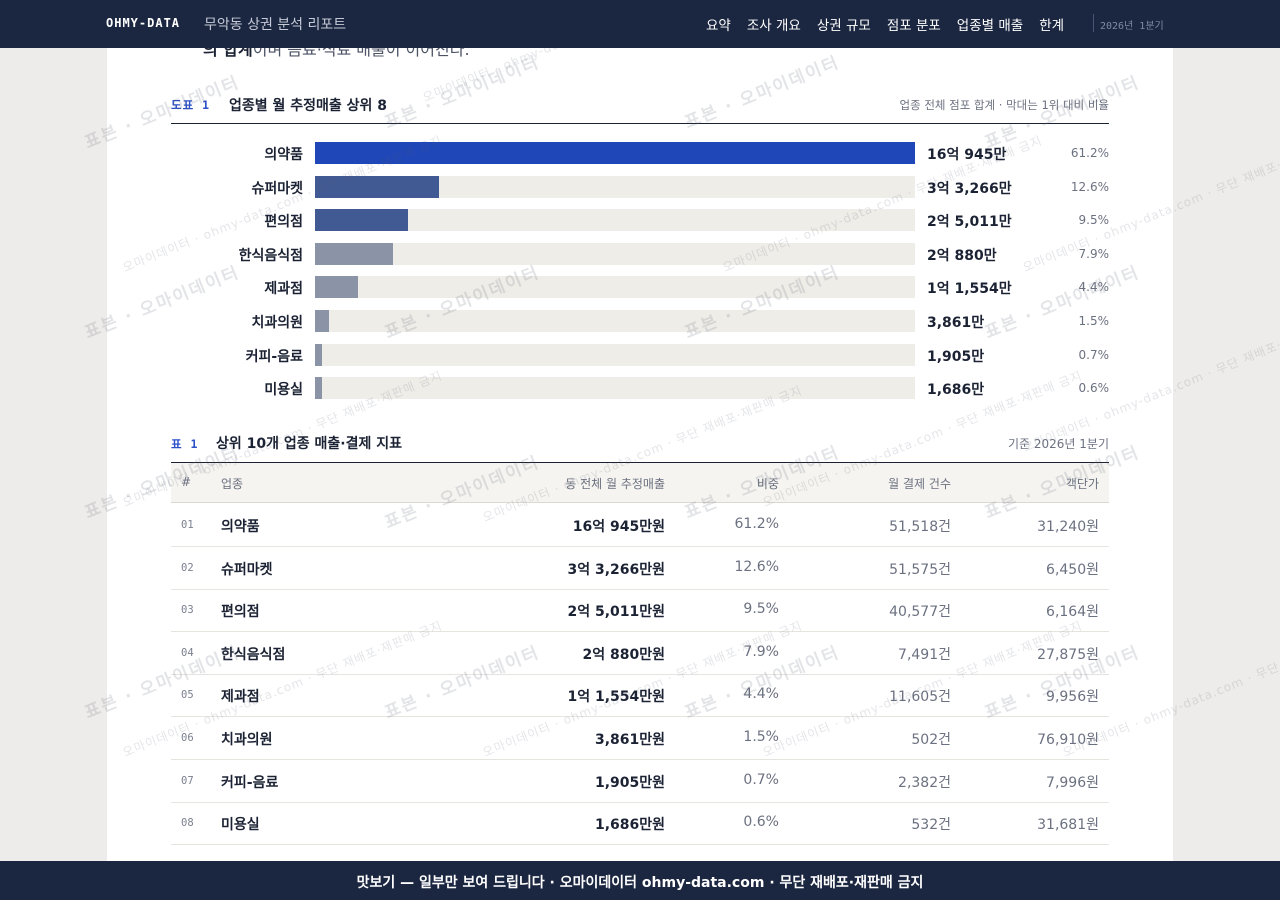  Describe the element at coordinates (361, 53) in the screenshot. I see `intro-rest: 이며 음료·식료 매출이 이어진다.` at that location.